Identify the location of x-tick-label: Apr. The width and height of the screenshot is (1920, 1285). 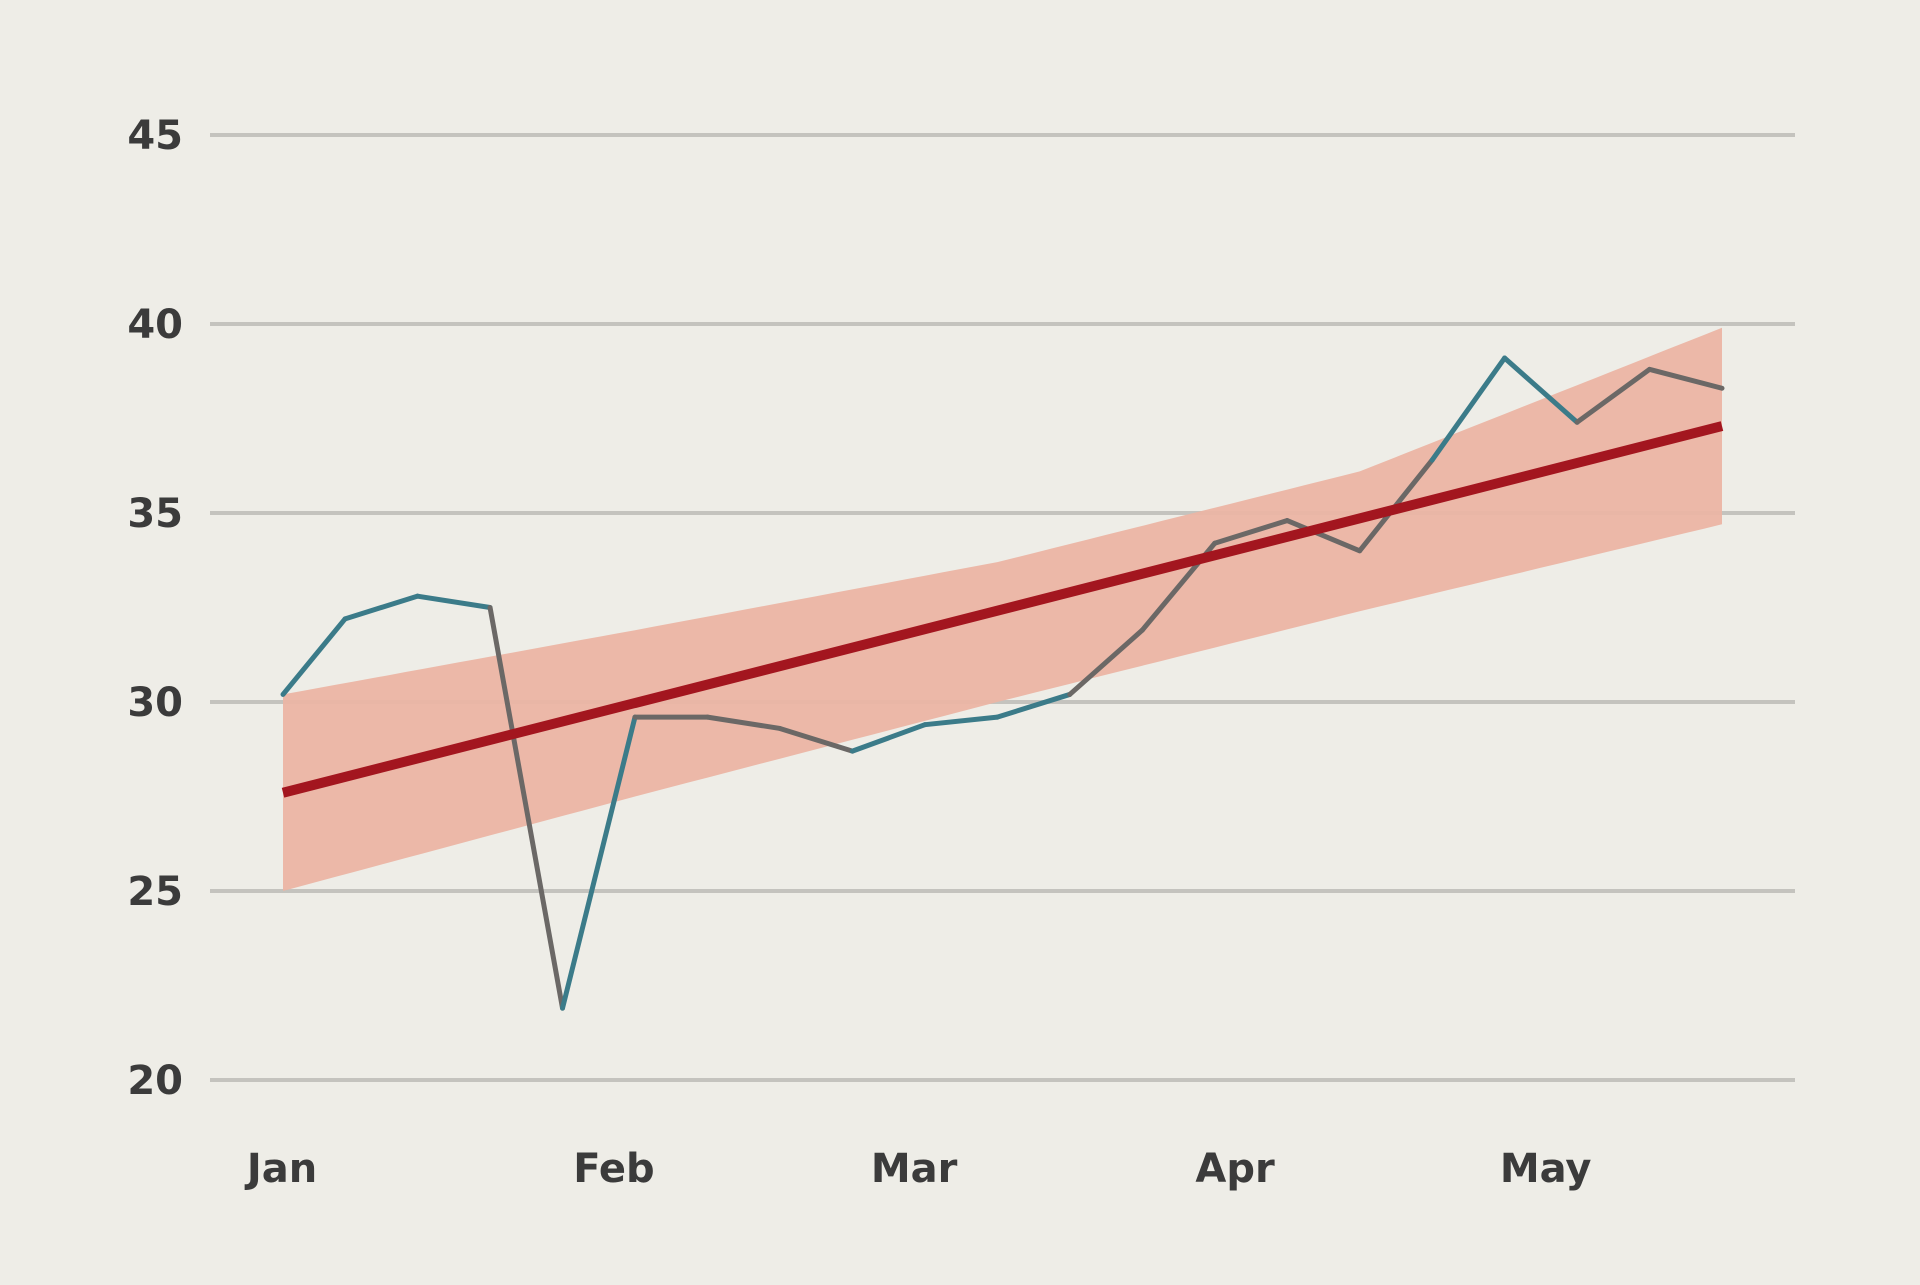
(1235, 1169).